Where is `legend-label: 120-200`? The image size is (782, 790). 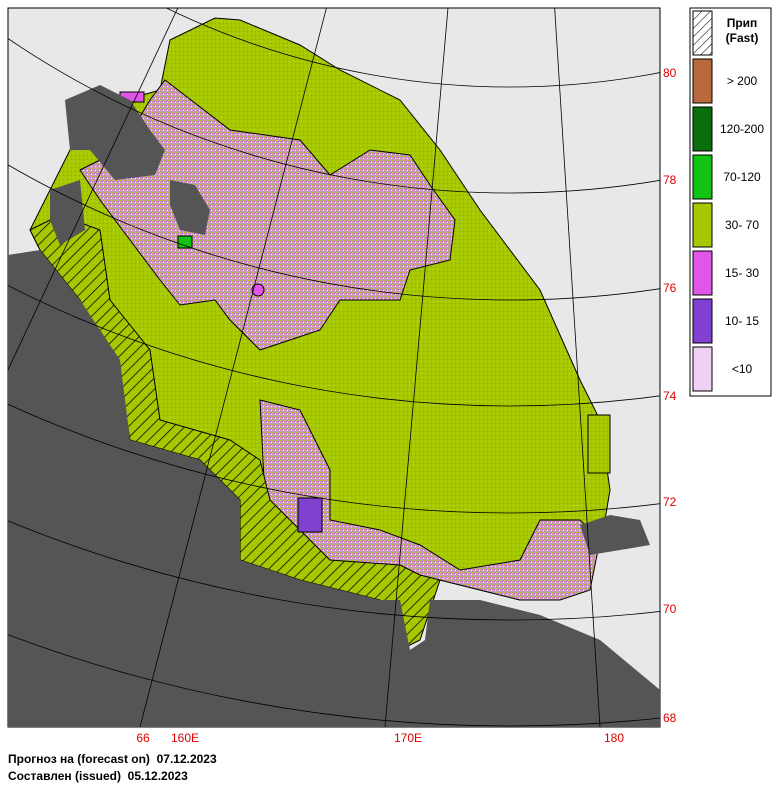
legend-label: 120-200 is located at coordinates (742, 129).